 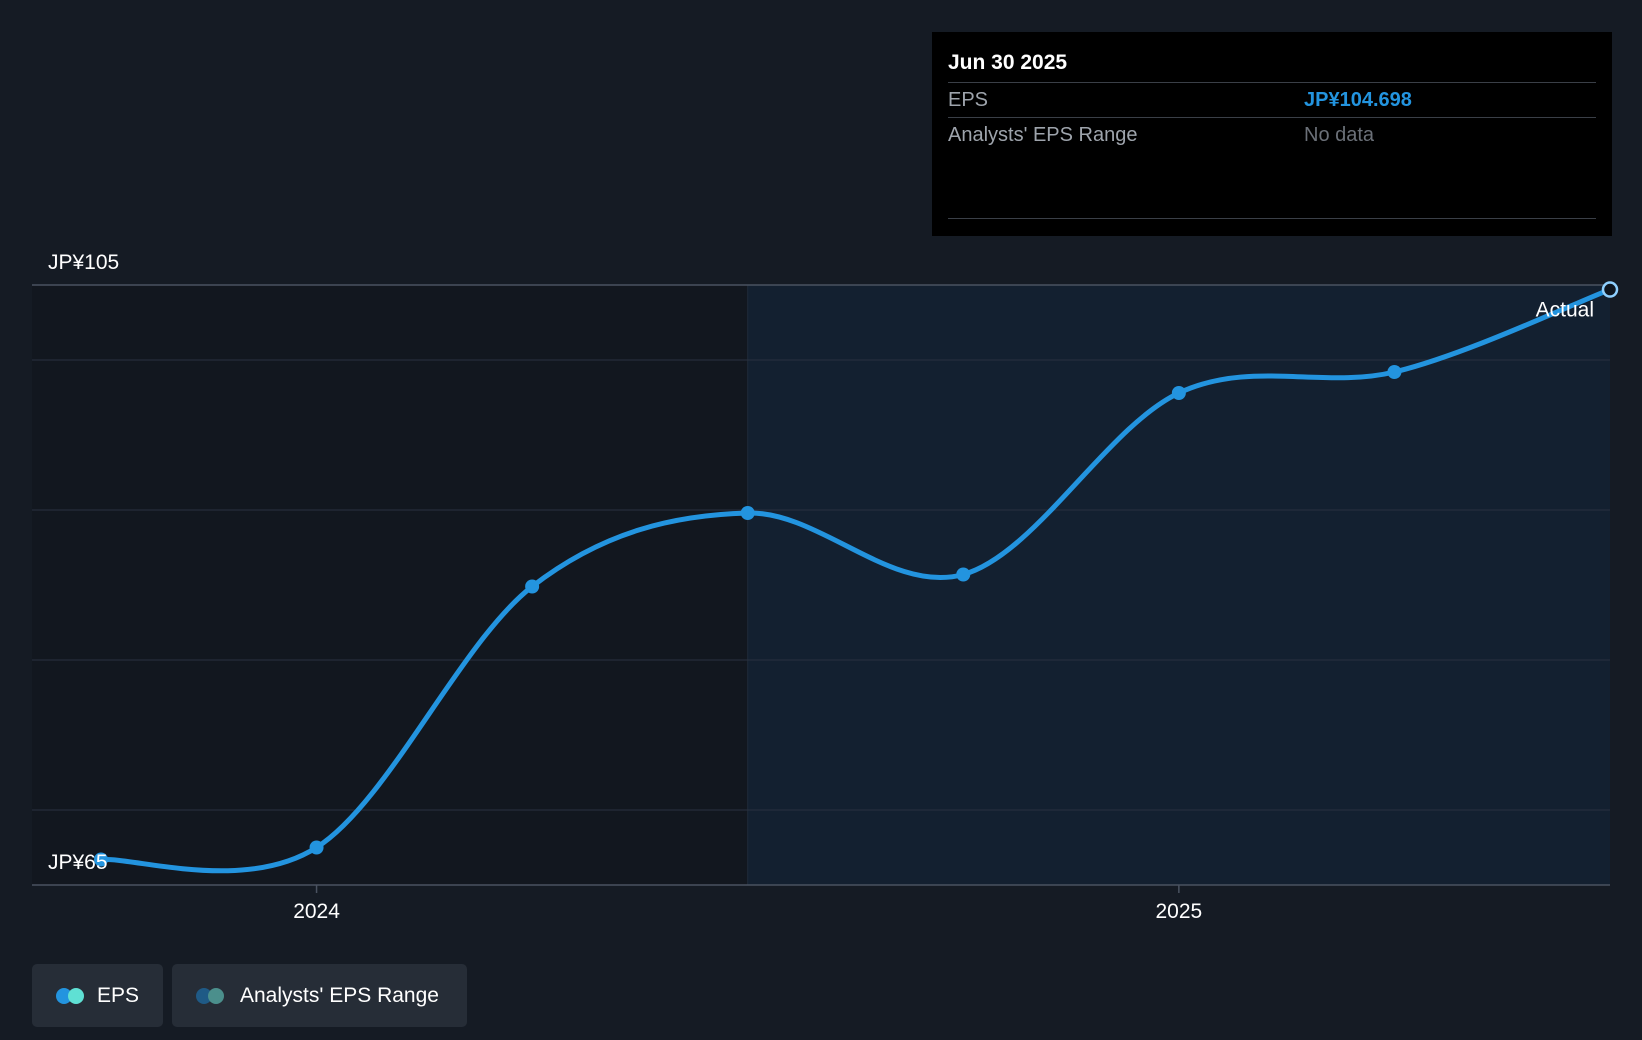 What do you see at coordinates (316, 911) in the screenshot?
I see `x-tick-label: 2024` at bounding box center [316, 911].